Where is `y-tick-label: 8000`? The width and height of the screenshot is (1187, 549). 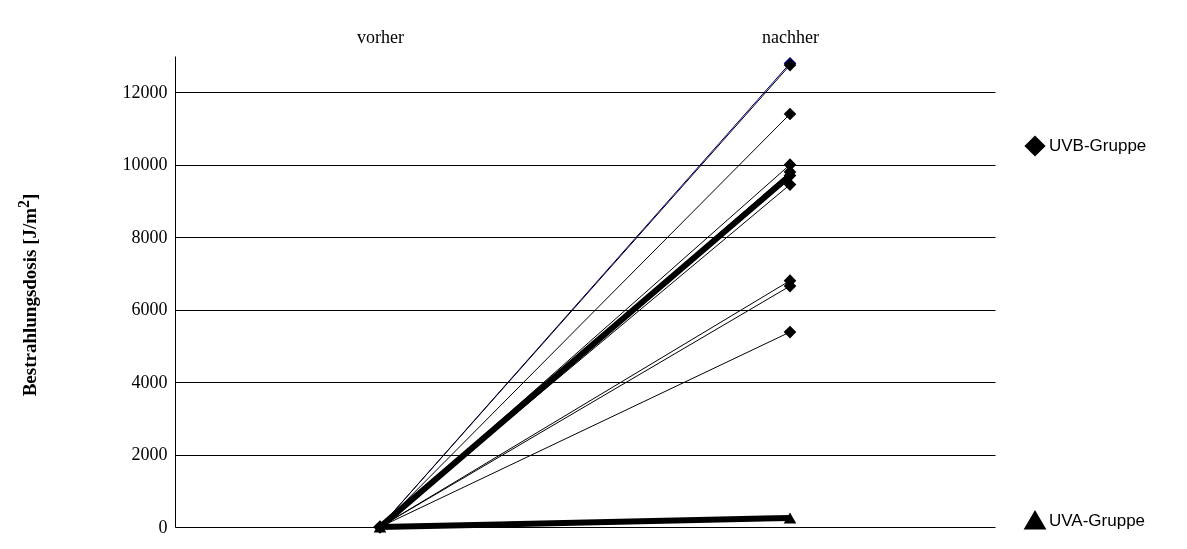 y-tick-label: 8000 is located at coordinates (149, 236).